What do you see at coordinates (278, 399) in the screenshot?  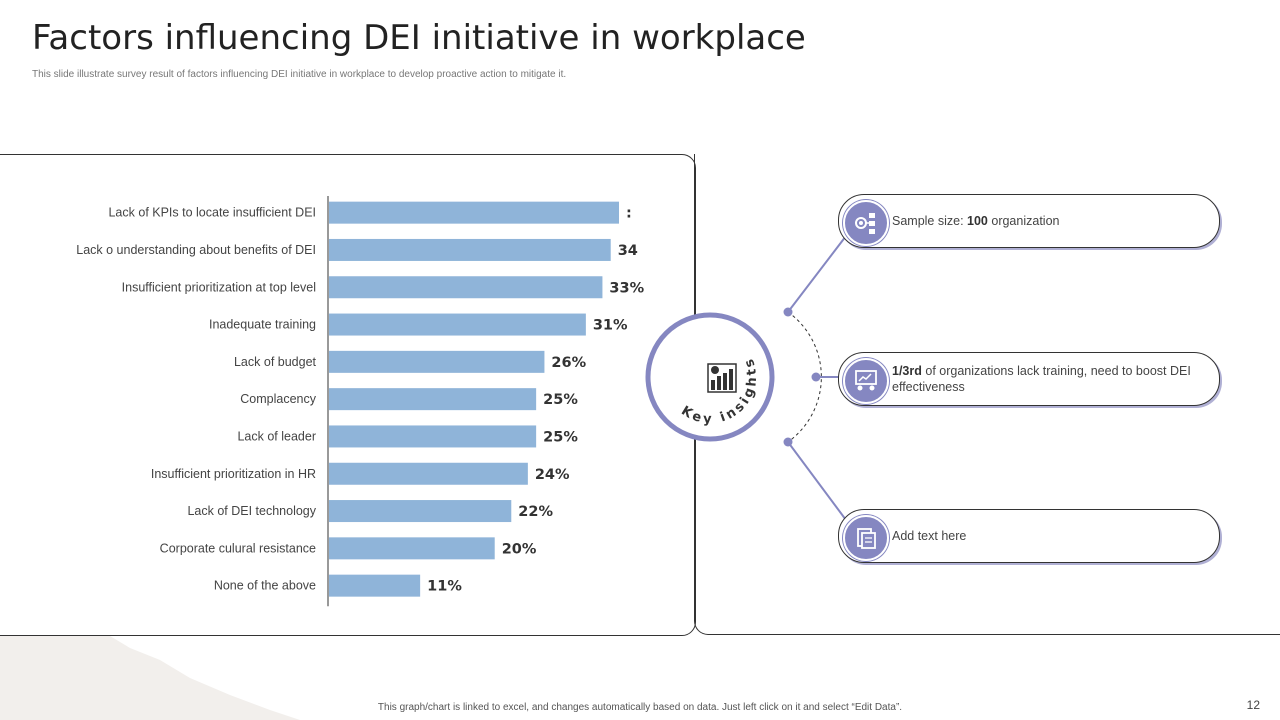 I see `category-label: Complacency` at bounding box center [278, 399].